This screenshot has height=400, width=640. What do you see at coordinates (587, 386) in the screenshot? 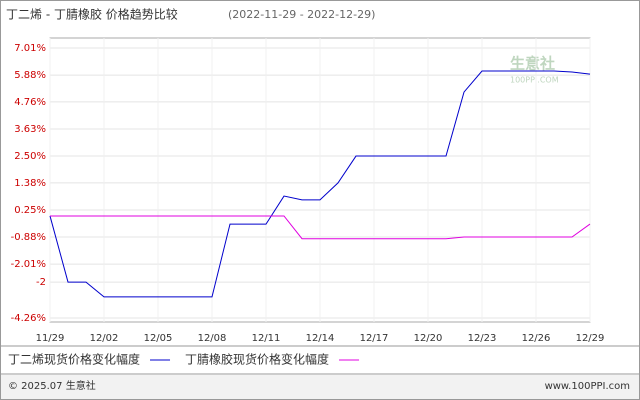
I see `footer-right: www.100PPI.com` at bounding box center [587, 386].